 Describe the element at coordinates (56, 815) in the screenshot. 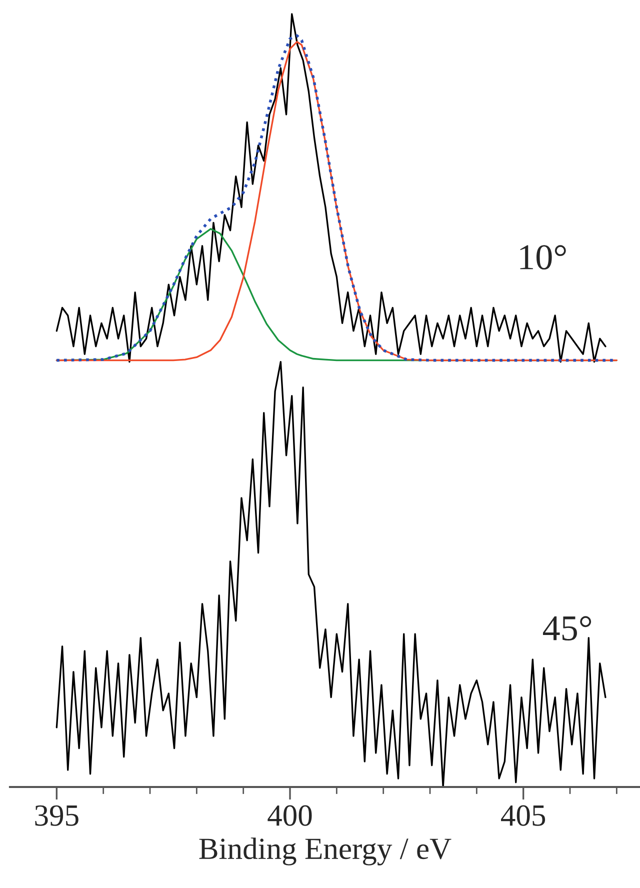

I see `x-tick-label: 395` at that location.